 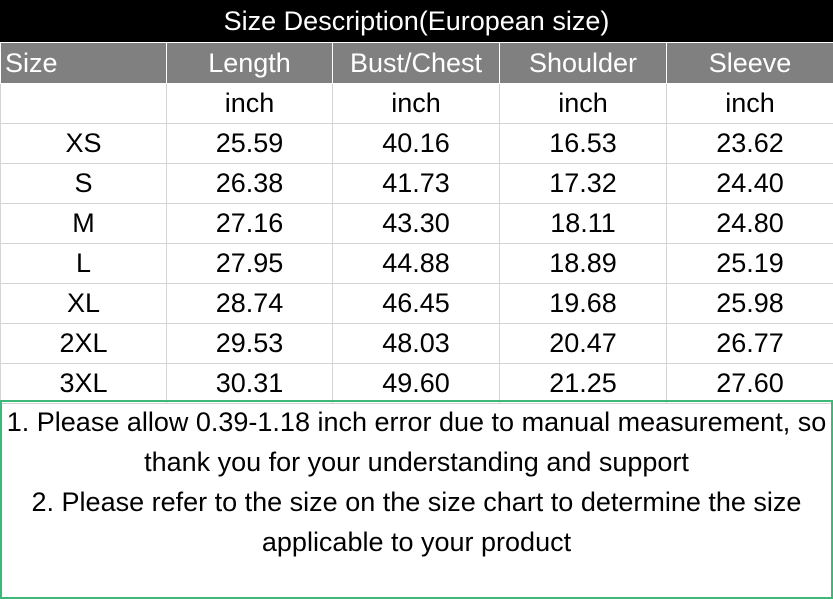 What do you see at coordinates (583, 263) in the screenshot?
I see `shoulder-cell: 18.89` at bounding box center [583, 263].